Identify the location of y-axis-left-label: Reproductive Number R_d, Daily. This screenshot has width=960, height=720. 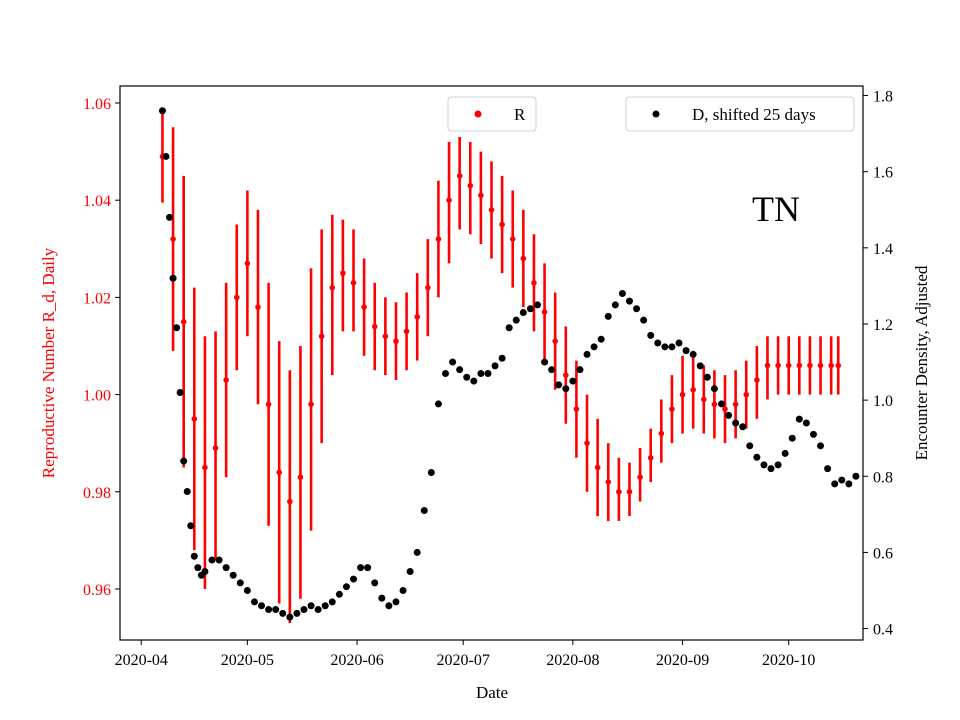
(48, 362).